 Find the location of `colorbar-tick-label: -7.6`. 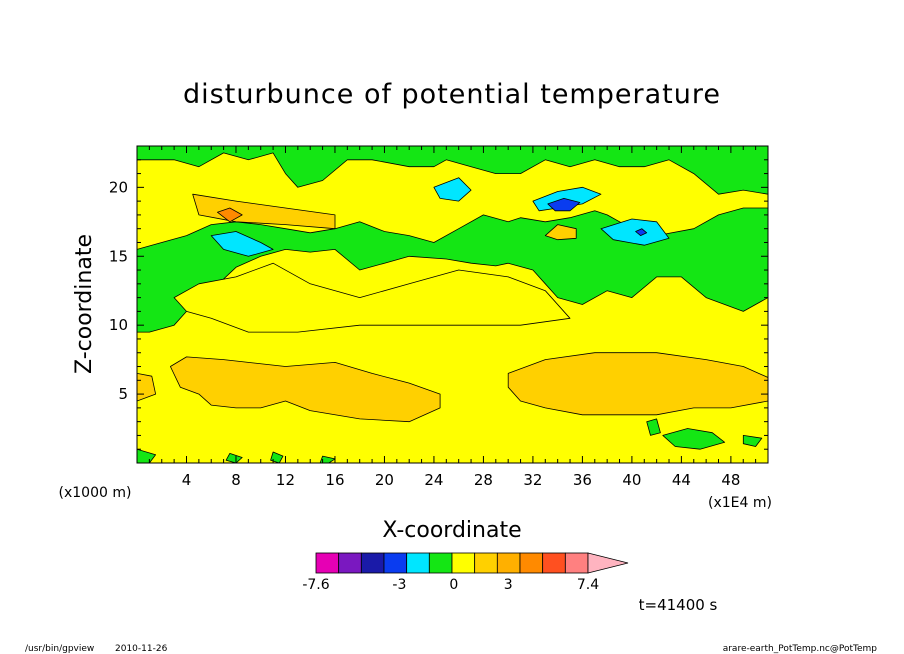

colorbar-tick-label: -7.6 is located at coordinates (315, 585).